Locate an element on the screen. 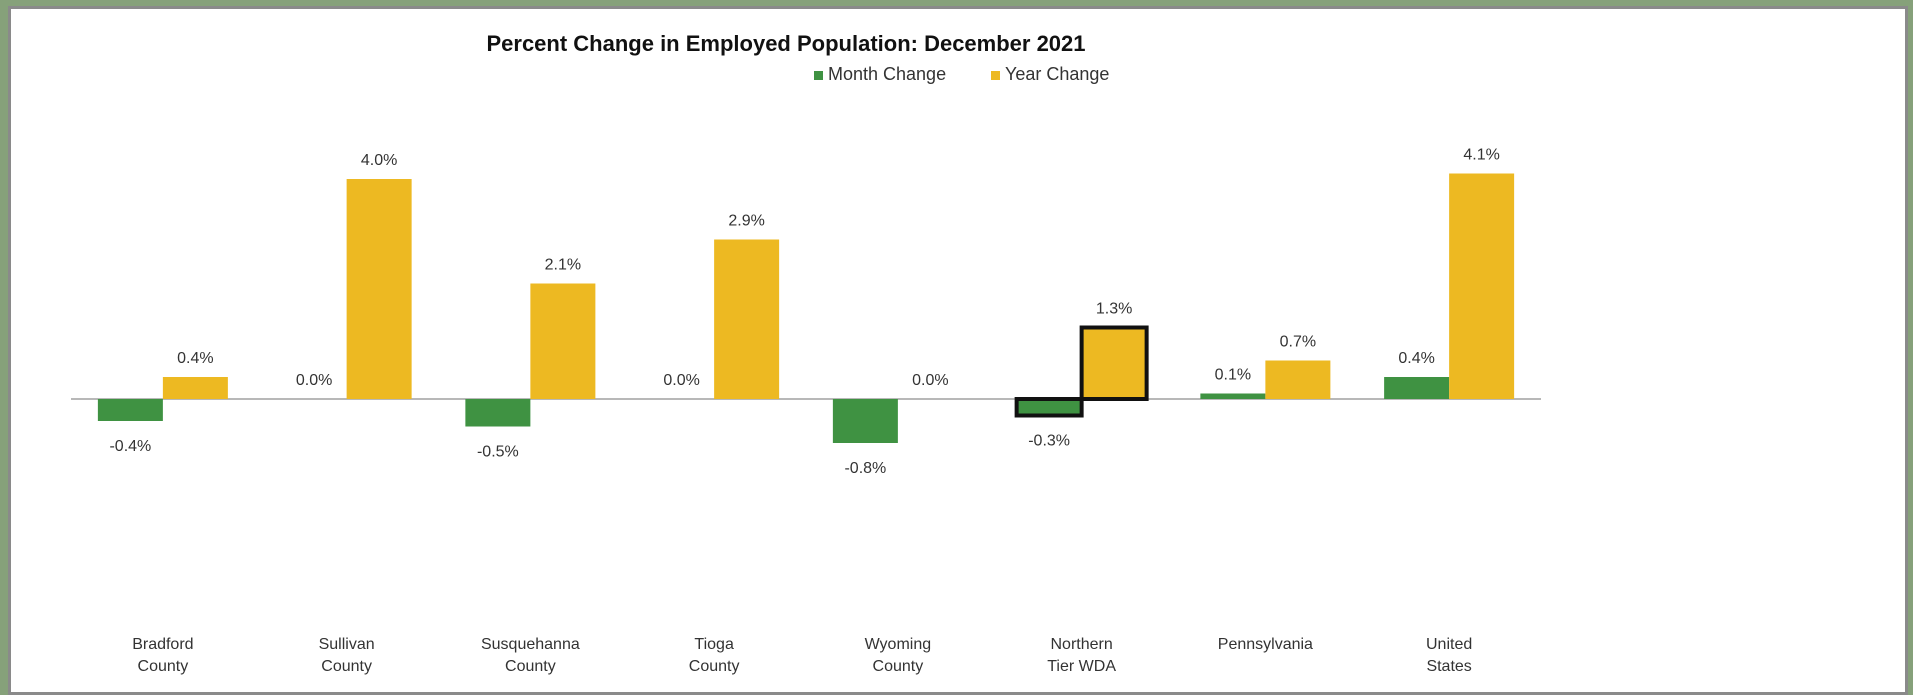  data-label-year-change-1: 4.0% is located at coordinates (379, 160).